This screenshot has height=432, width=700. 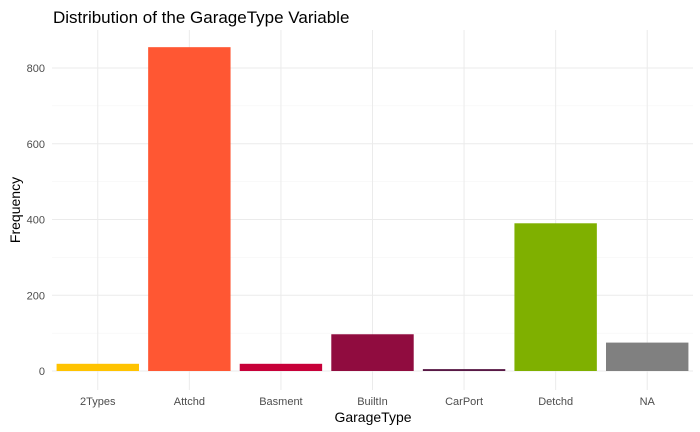 I want to click on y-axis-ticks: 0 200 400 600 800, so click(x=36, y=220).